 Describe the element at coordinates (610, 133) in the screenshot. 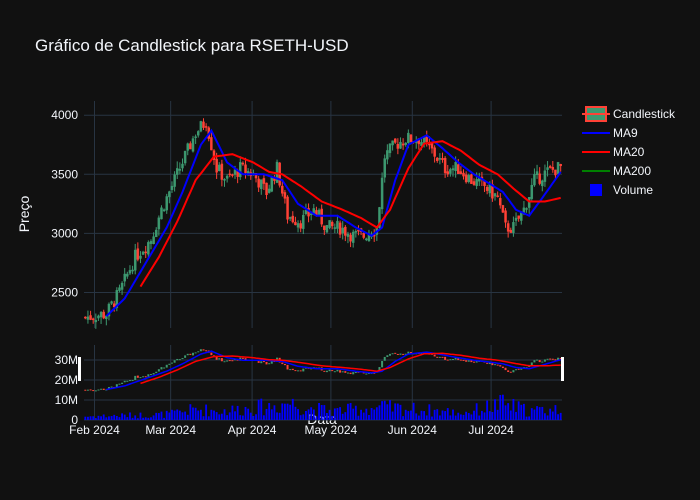

I see `legend-item-ma9: MA9` at that location.